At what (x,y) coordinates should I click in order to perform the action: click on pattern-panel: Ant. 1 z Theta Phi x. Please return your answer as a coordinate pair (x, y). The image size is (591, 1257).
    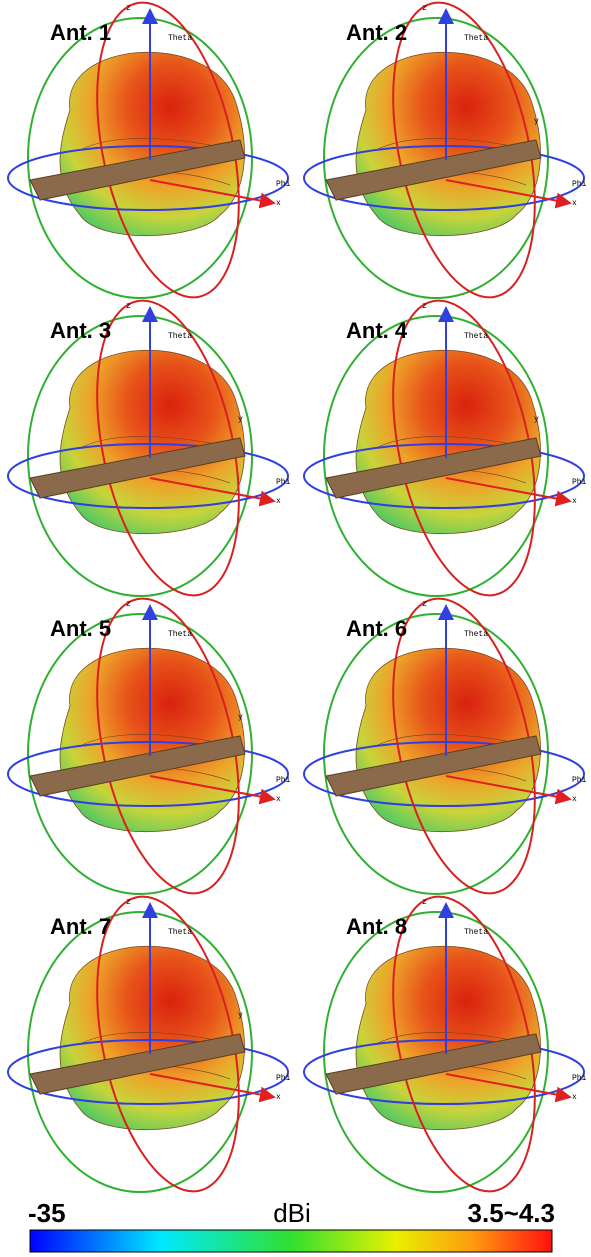
    Looking at the image, I should click on (149, 150).